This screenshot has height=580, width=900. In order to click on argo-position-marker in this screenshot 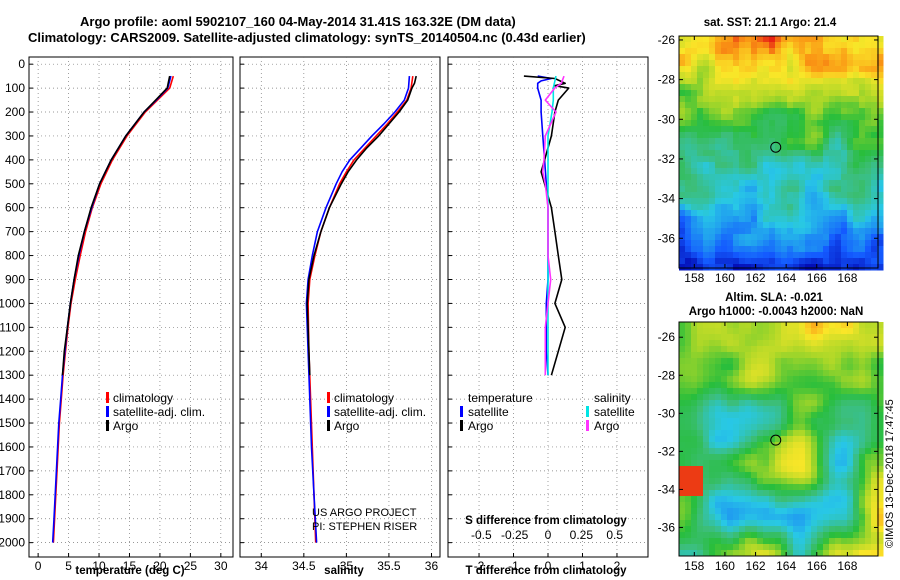, I will do `click(776, 440)`.